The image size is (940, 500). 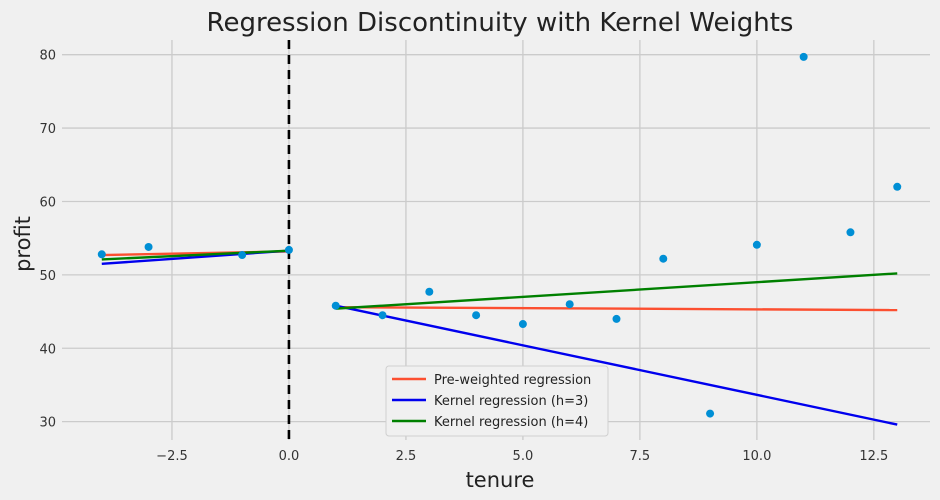 I want to click on x-tick-label: 7.5, so click(x=640, y=456).